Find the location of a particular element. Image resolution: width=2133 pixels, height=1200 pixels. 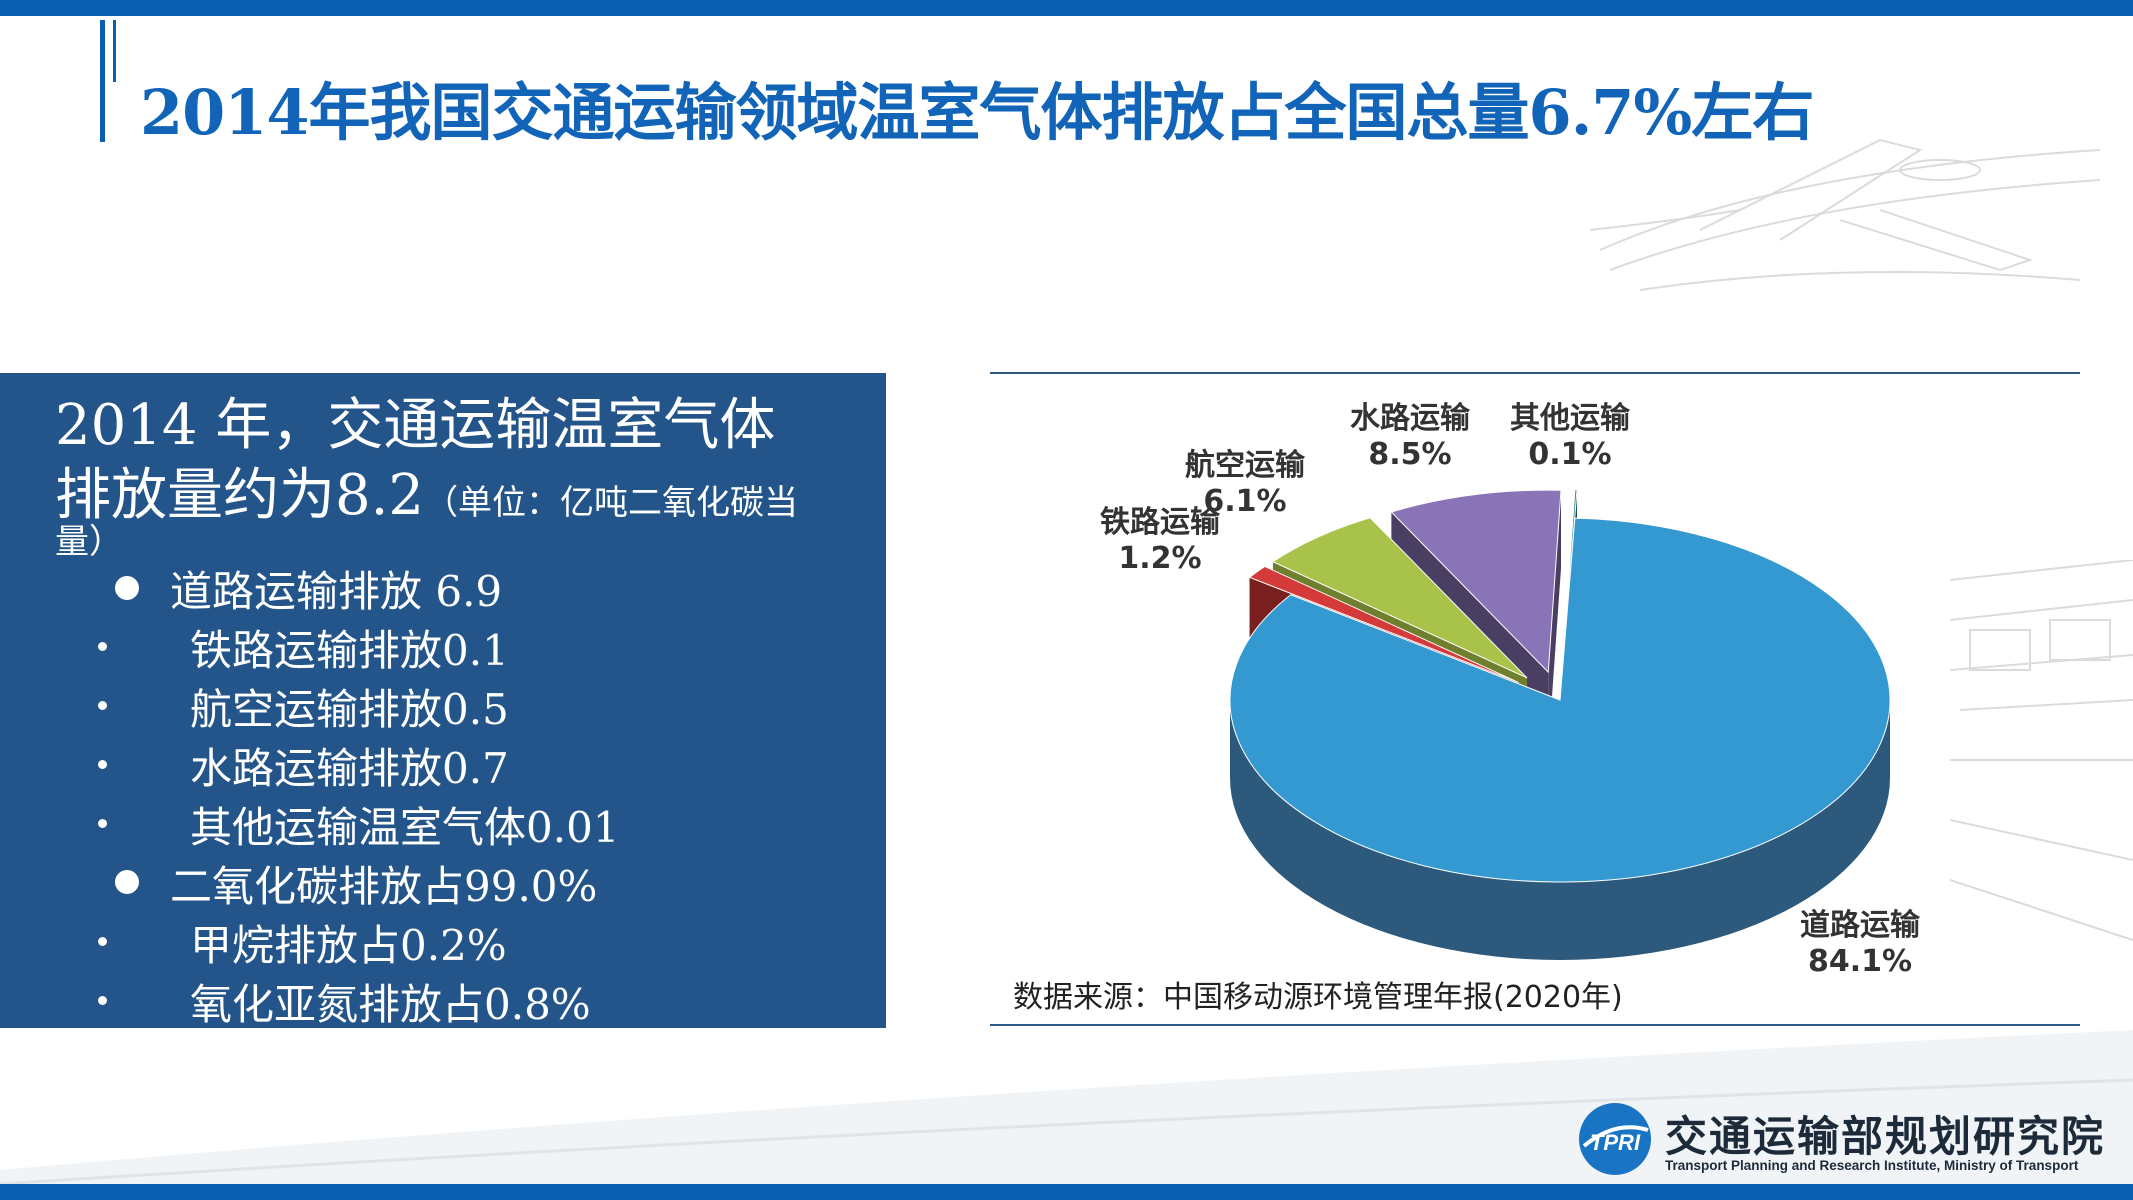

pie-slice-cut-face is located at coordinates (1555, 620).